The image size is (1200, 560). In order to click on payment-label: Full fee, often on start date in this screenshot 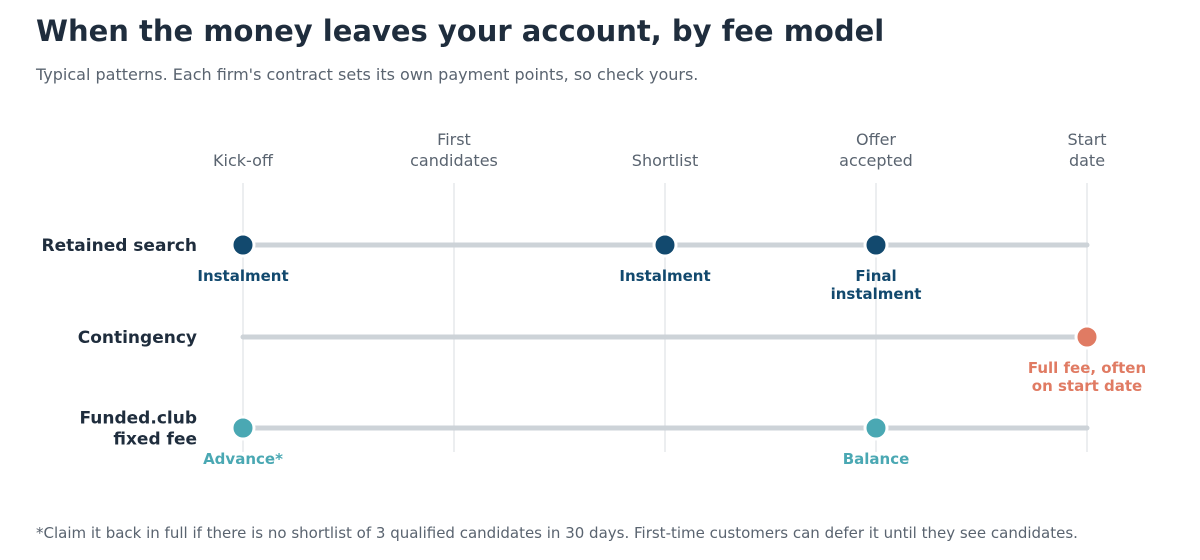, I will do `click(1087, 377)`.